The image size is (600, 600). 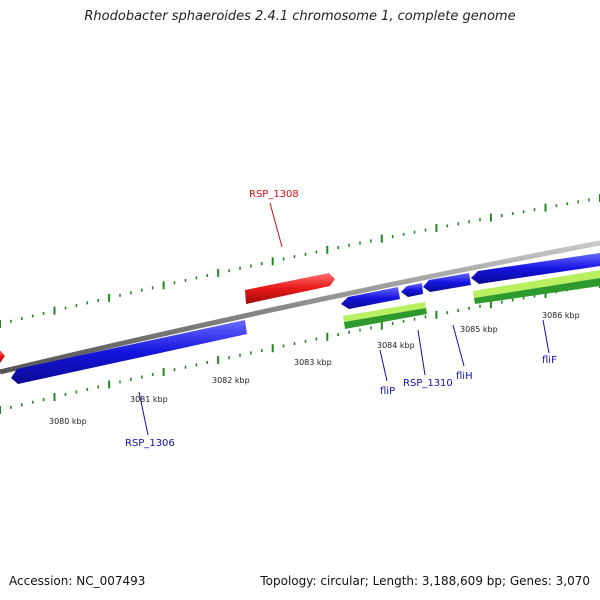 I want to click on callout-line-flip, so click(x=383, y=365).